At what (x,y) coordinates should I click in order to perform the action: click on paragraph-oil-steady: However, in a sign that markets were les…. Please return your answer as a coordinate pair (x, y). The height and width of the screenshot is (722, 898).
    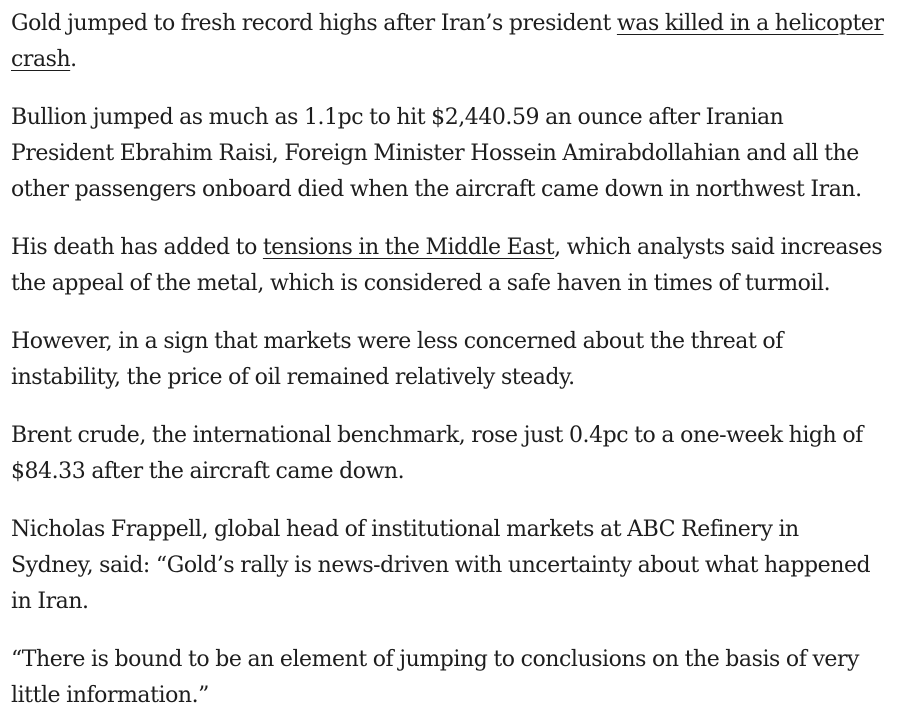
    Looking at the image, I should click on (447, 360).